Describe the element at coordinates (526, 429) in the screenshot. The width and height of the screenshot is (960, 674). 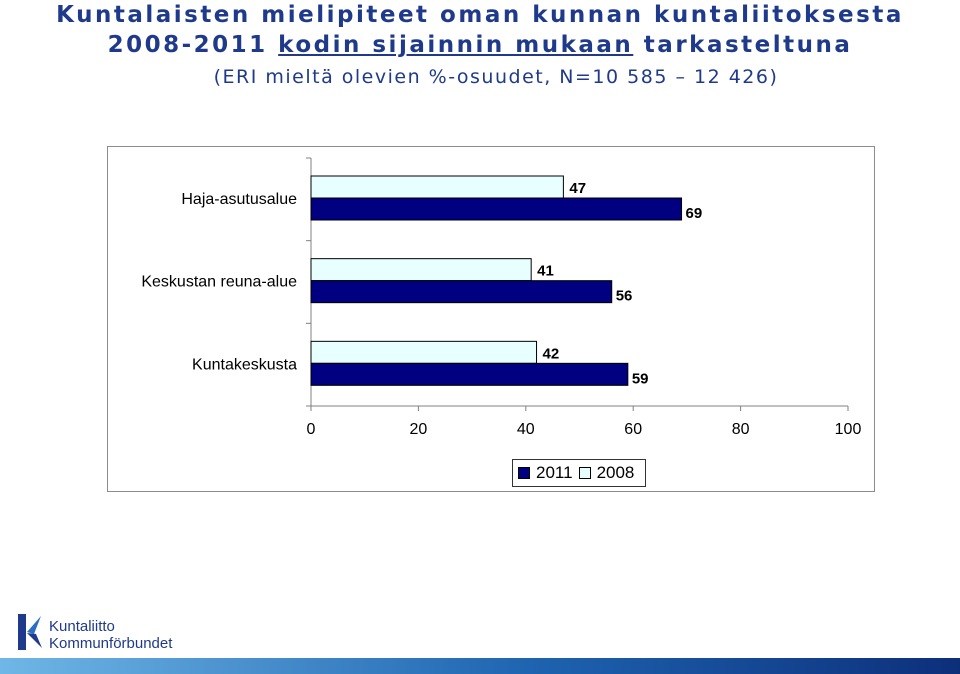
I see `x-tick-label: 40` at that location.